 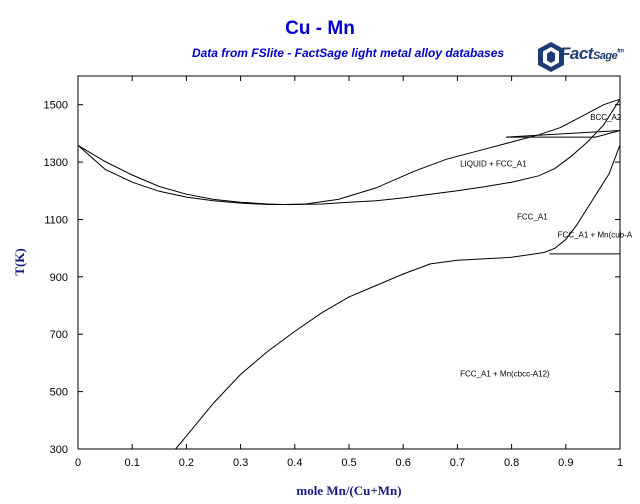 I want to click on x-tick-label: 0.7, so click(x=457, y=463).